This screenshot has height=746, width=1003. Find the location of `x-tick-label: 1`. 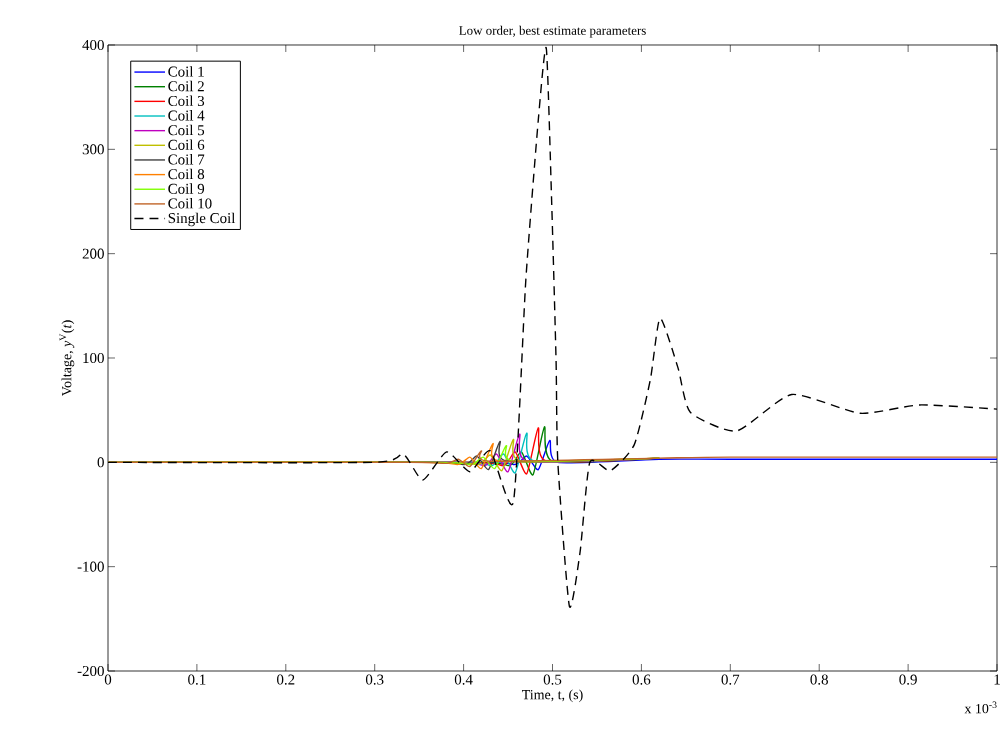

x-tick-label: 1 is located at coordinates (997, 679).